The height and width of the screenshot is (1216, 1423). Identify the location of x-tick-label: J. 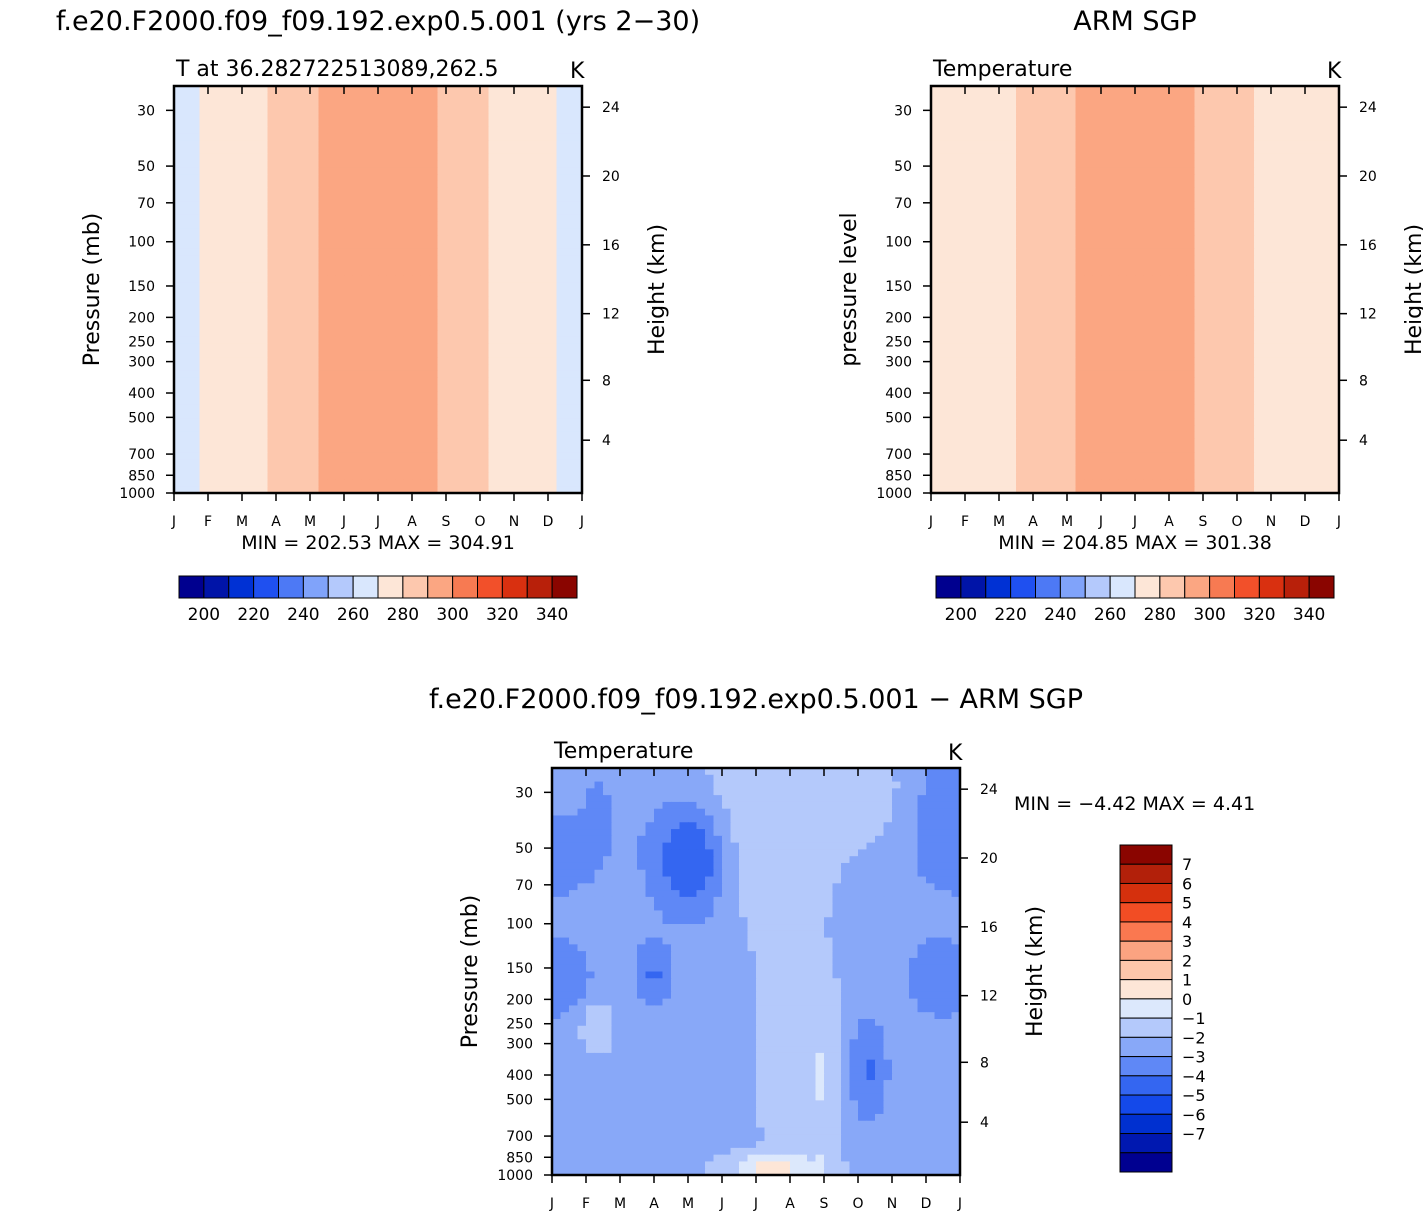
(377, 522).